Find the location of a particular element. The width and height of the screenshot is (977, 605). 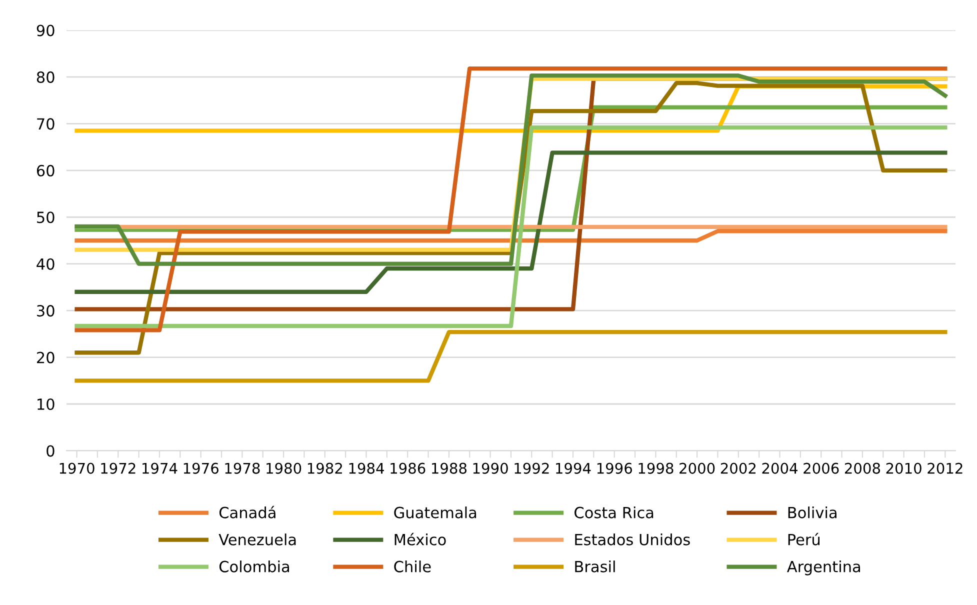

x-tick-label: 1992 is located at coordinates (531, 468).